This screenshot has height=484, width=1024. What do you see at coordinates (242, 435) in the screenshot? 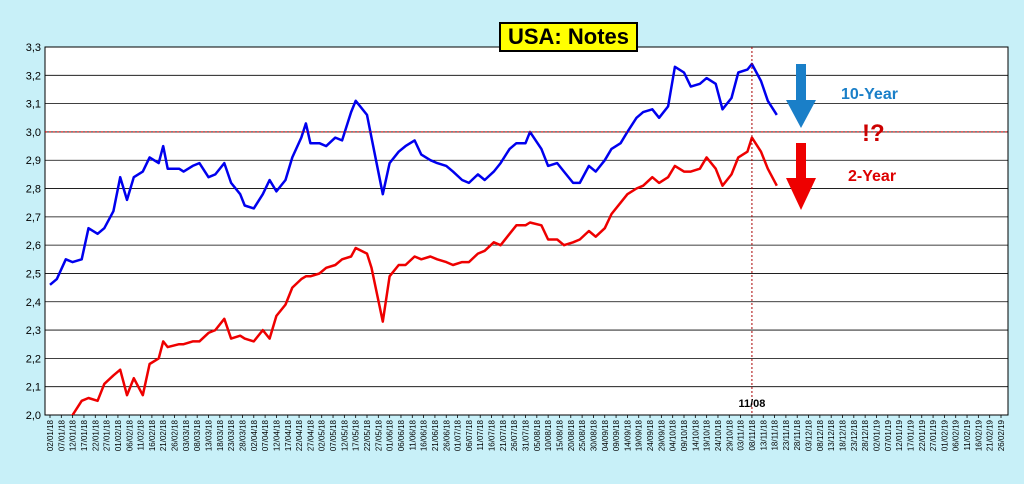
I see `x-tick-label: 28/03/18` at bounding box center [242, 435].